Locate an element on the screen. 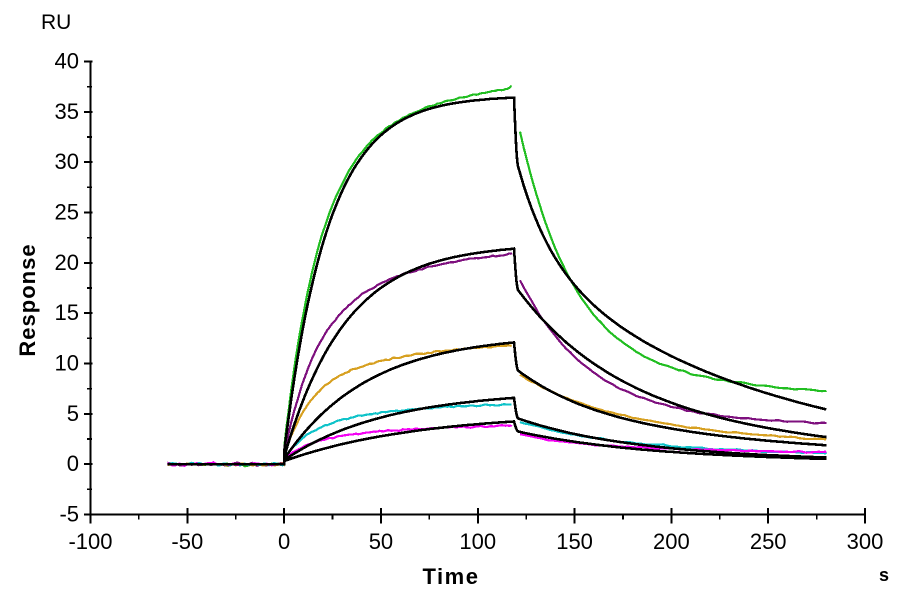  sensorgram-cyan is located at coordinates (339, 435).